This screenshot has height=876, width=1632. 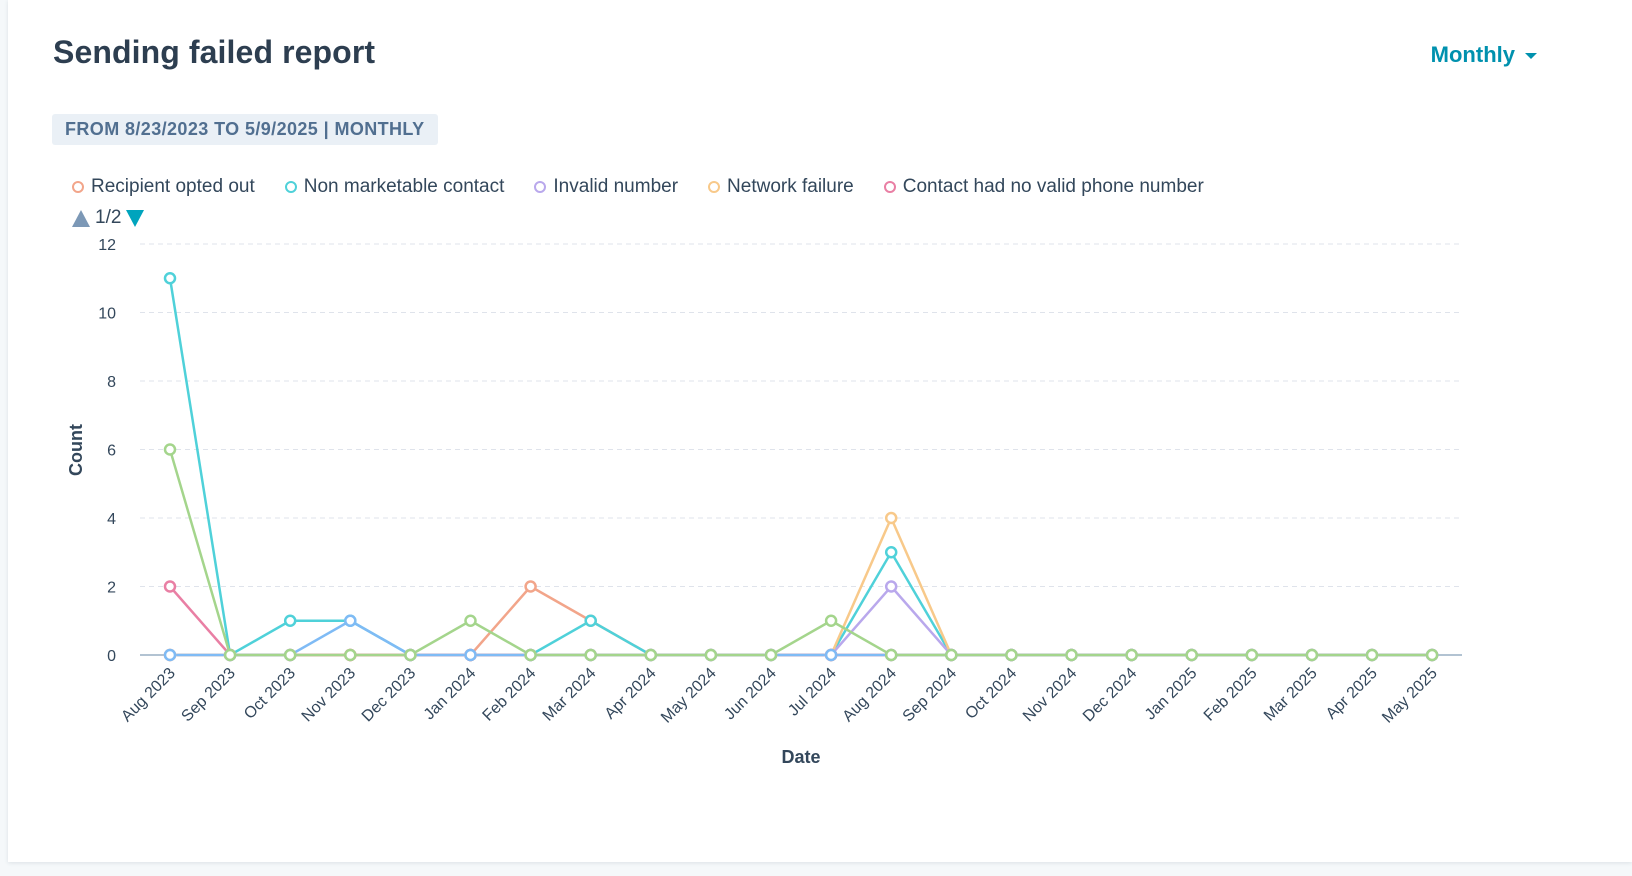 I want to click on y-axis-title: Count, so click(x=76, y=450).